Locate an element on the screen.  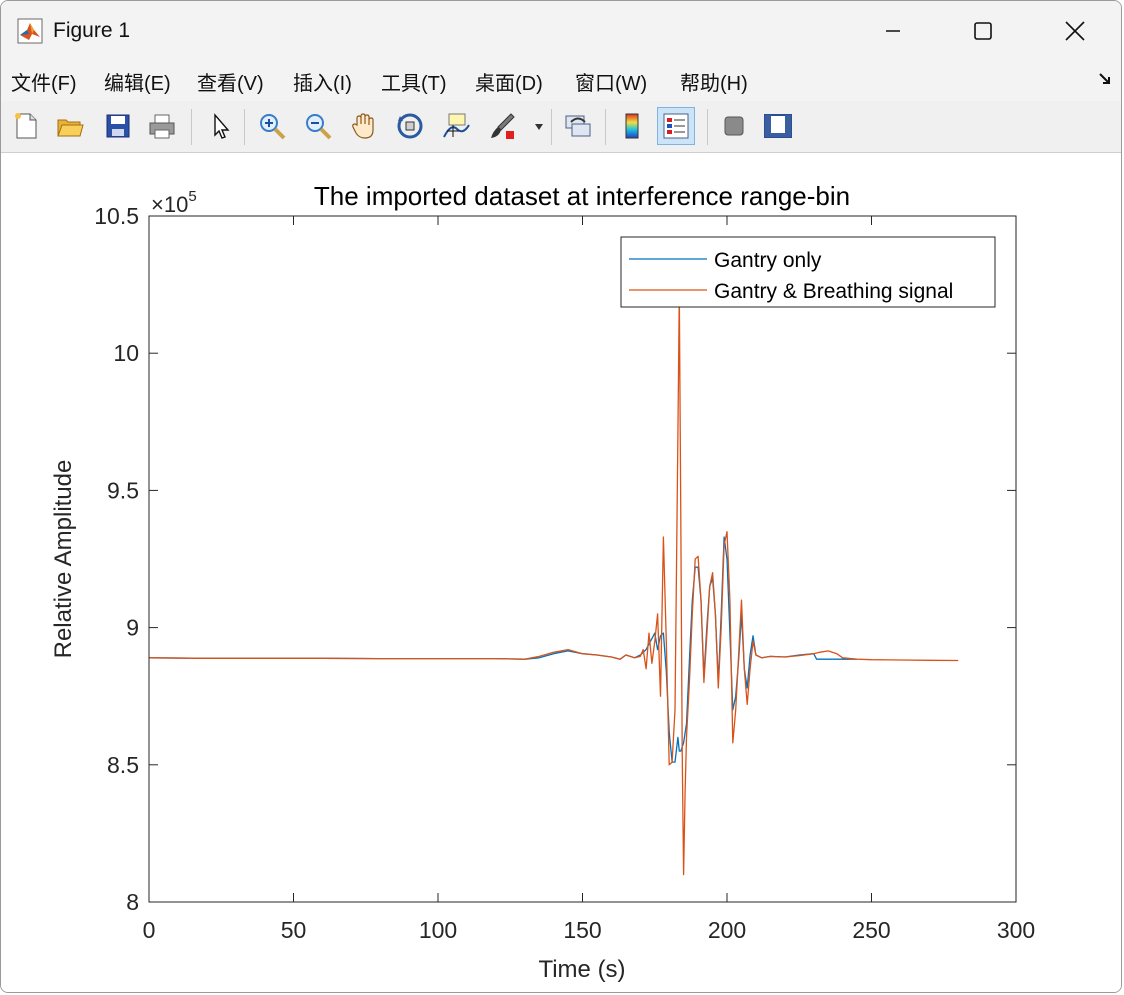
new-figure-icon is located at coordinates (26, 126).